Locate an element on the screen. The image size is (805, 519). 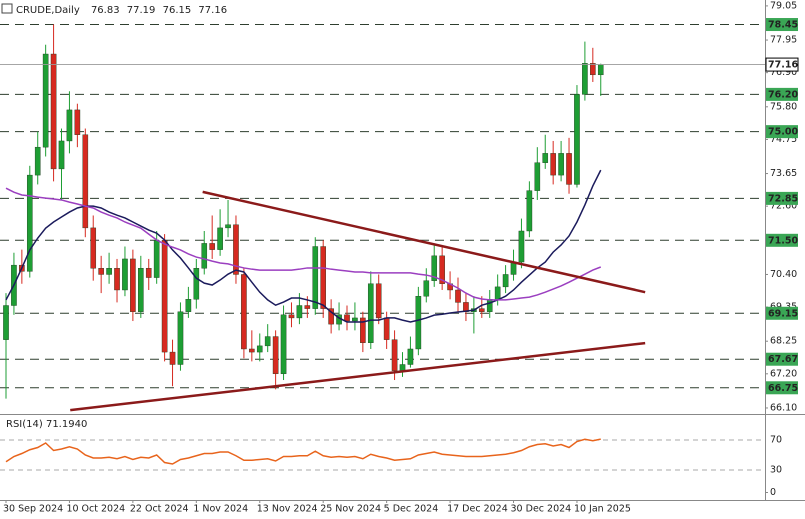
x-tick-label: 10 Jan 2025 is located at coordinates (602, 509).